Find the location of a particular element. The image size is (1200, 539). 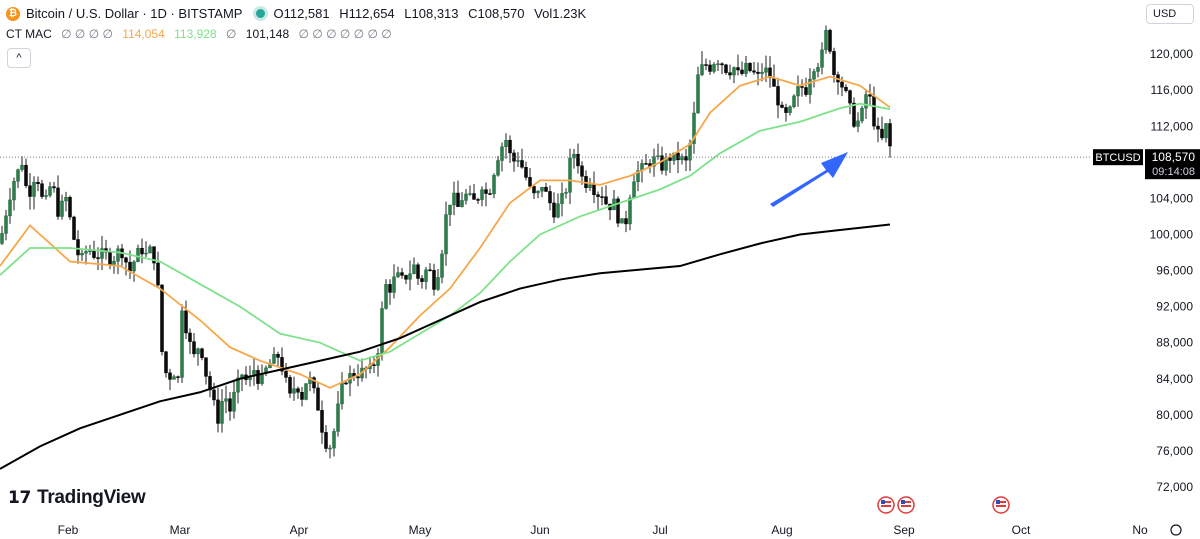

tradingview-logo: 𝟭𝟳 TradingView is located at coordinates (77, 498).